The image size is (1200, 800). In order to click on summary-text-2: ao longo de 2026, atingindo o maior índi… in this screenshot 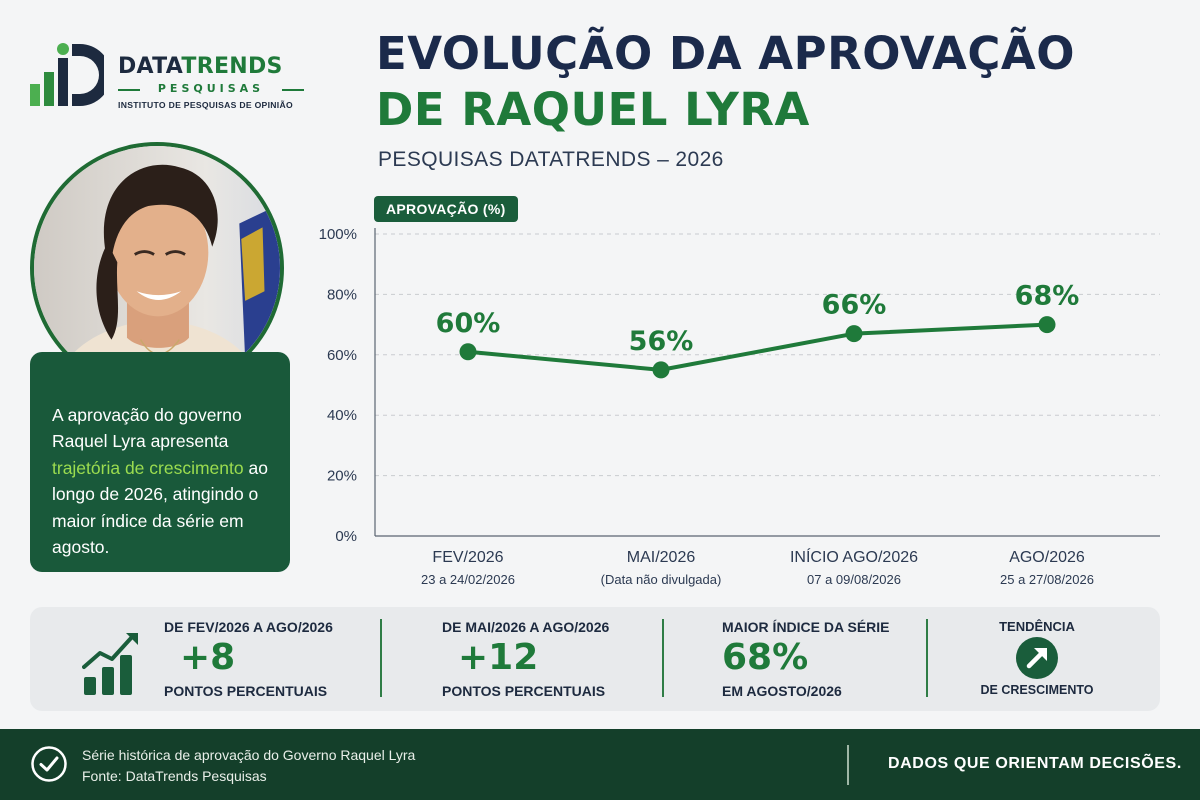, I will do `click(160, 507)`.